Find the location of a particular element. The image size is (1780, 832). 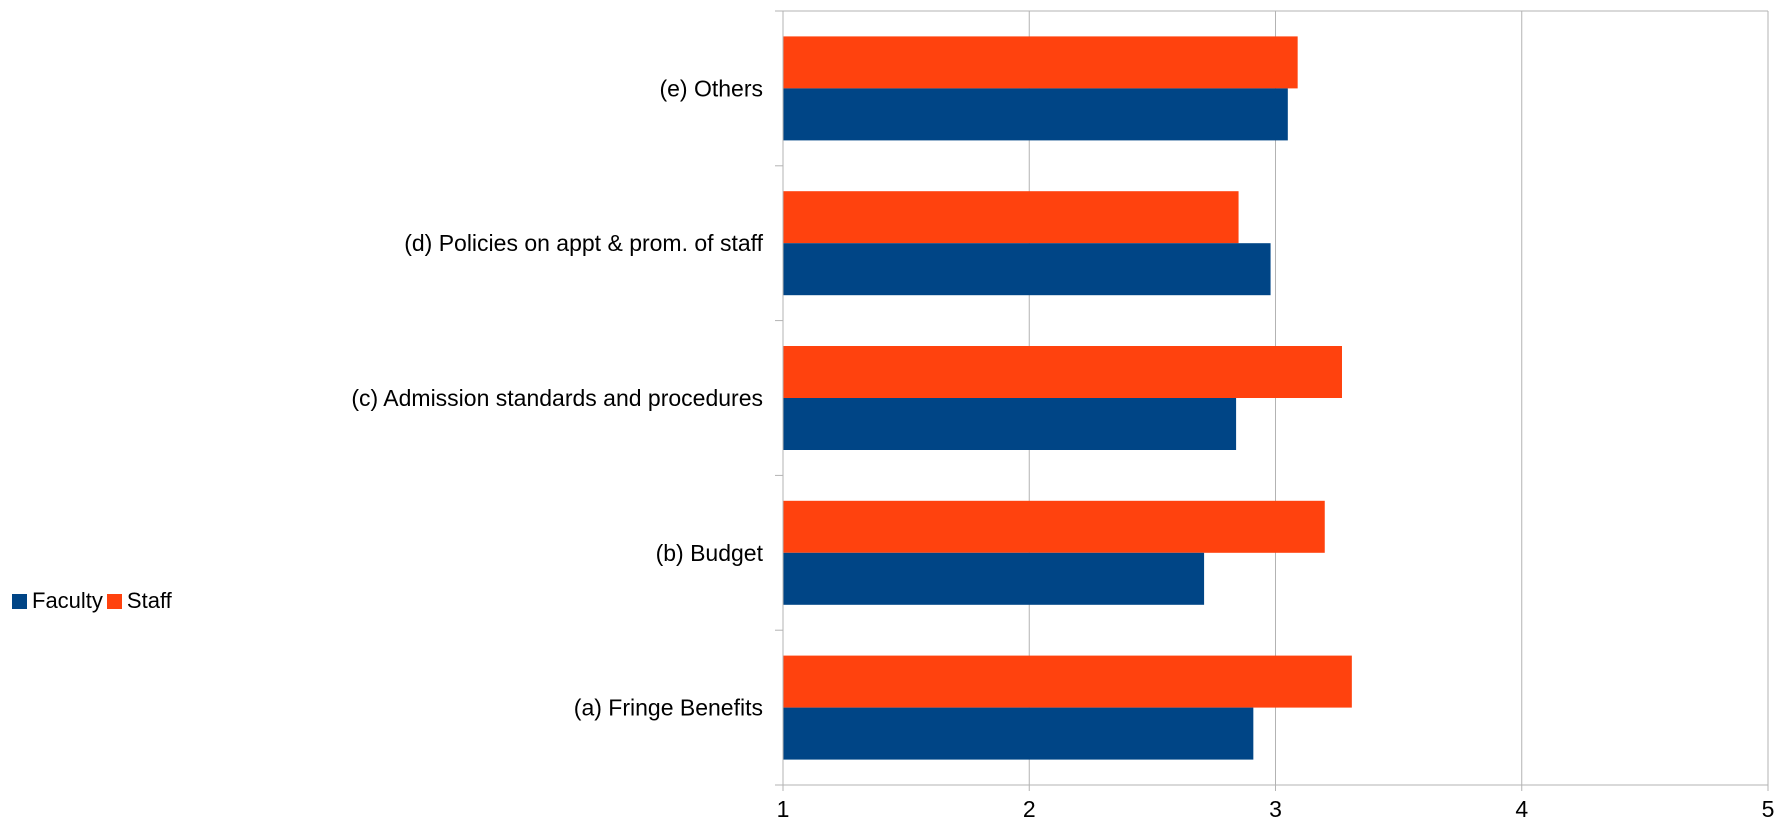

legend-item-staff: Staff is located at coordinates (139, 601).